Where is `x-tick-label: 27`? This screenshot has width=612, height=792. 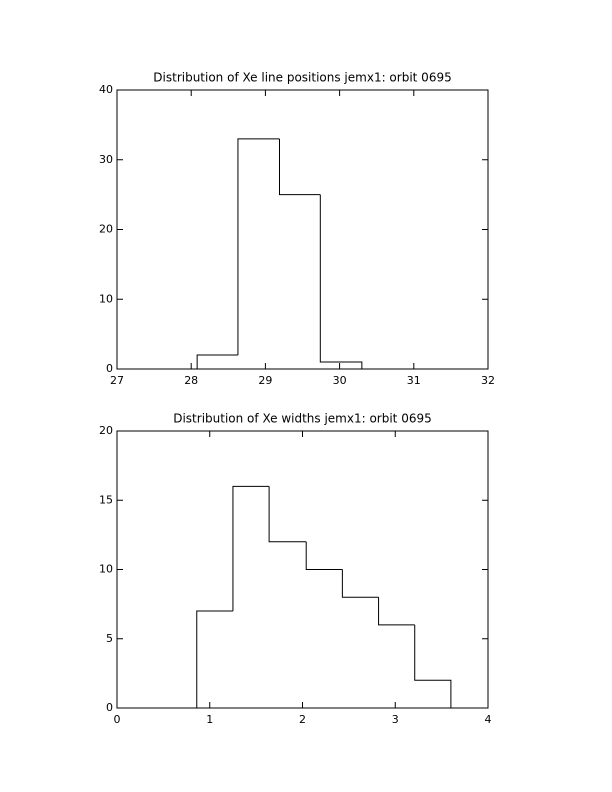 x-tick-label: 27 is located at coordinates (117, 380).